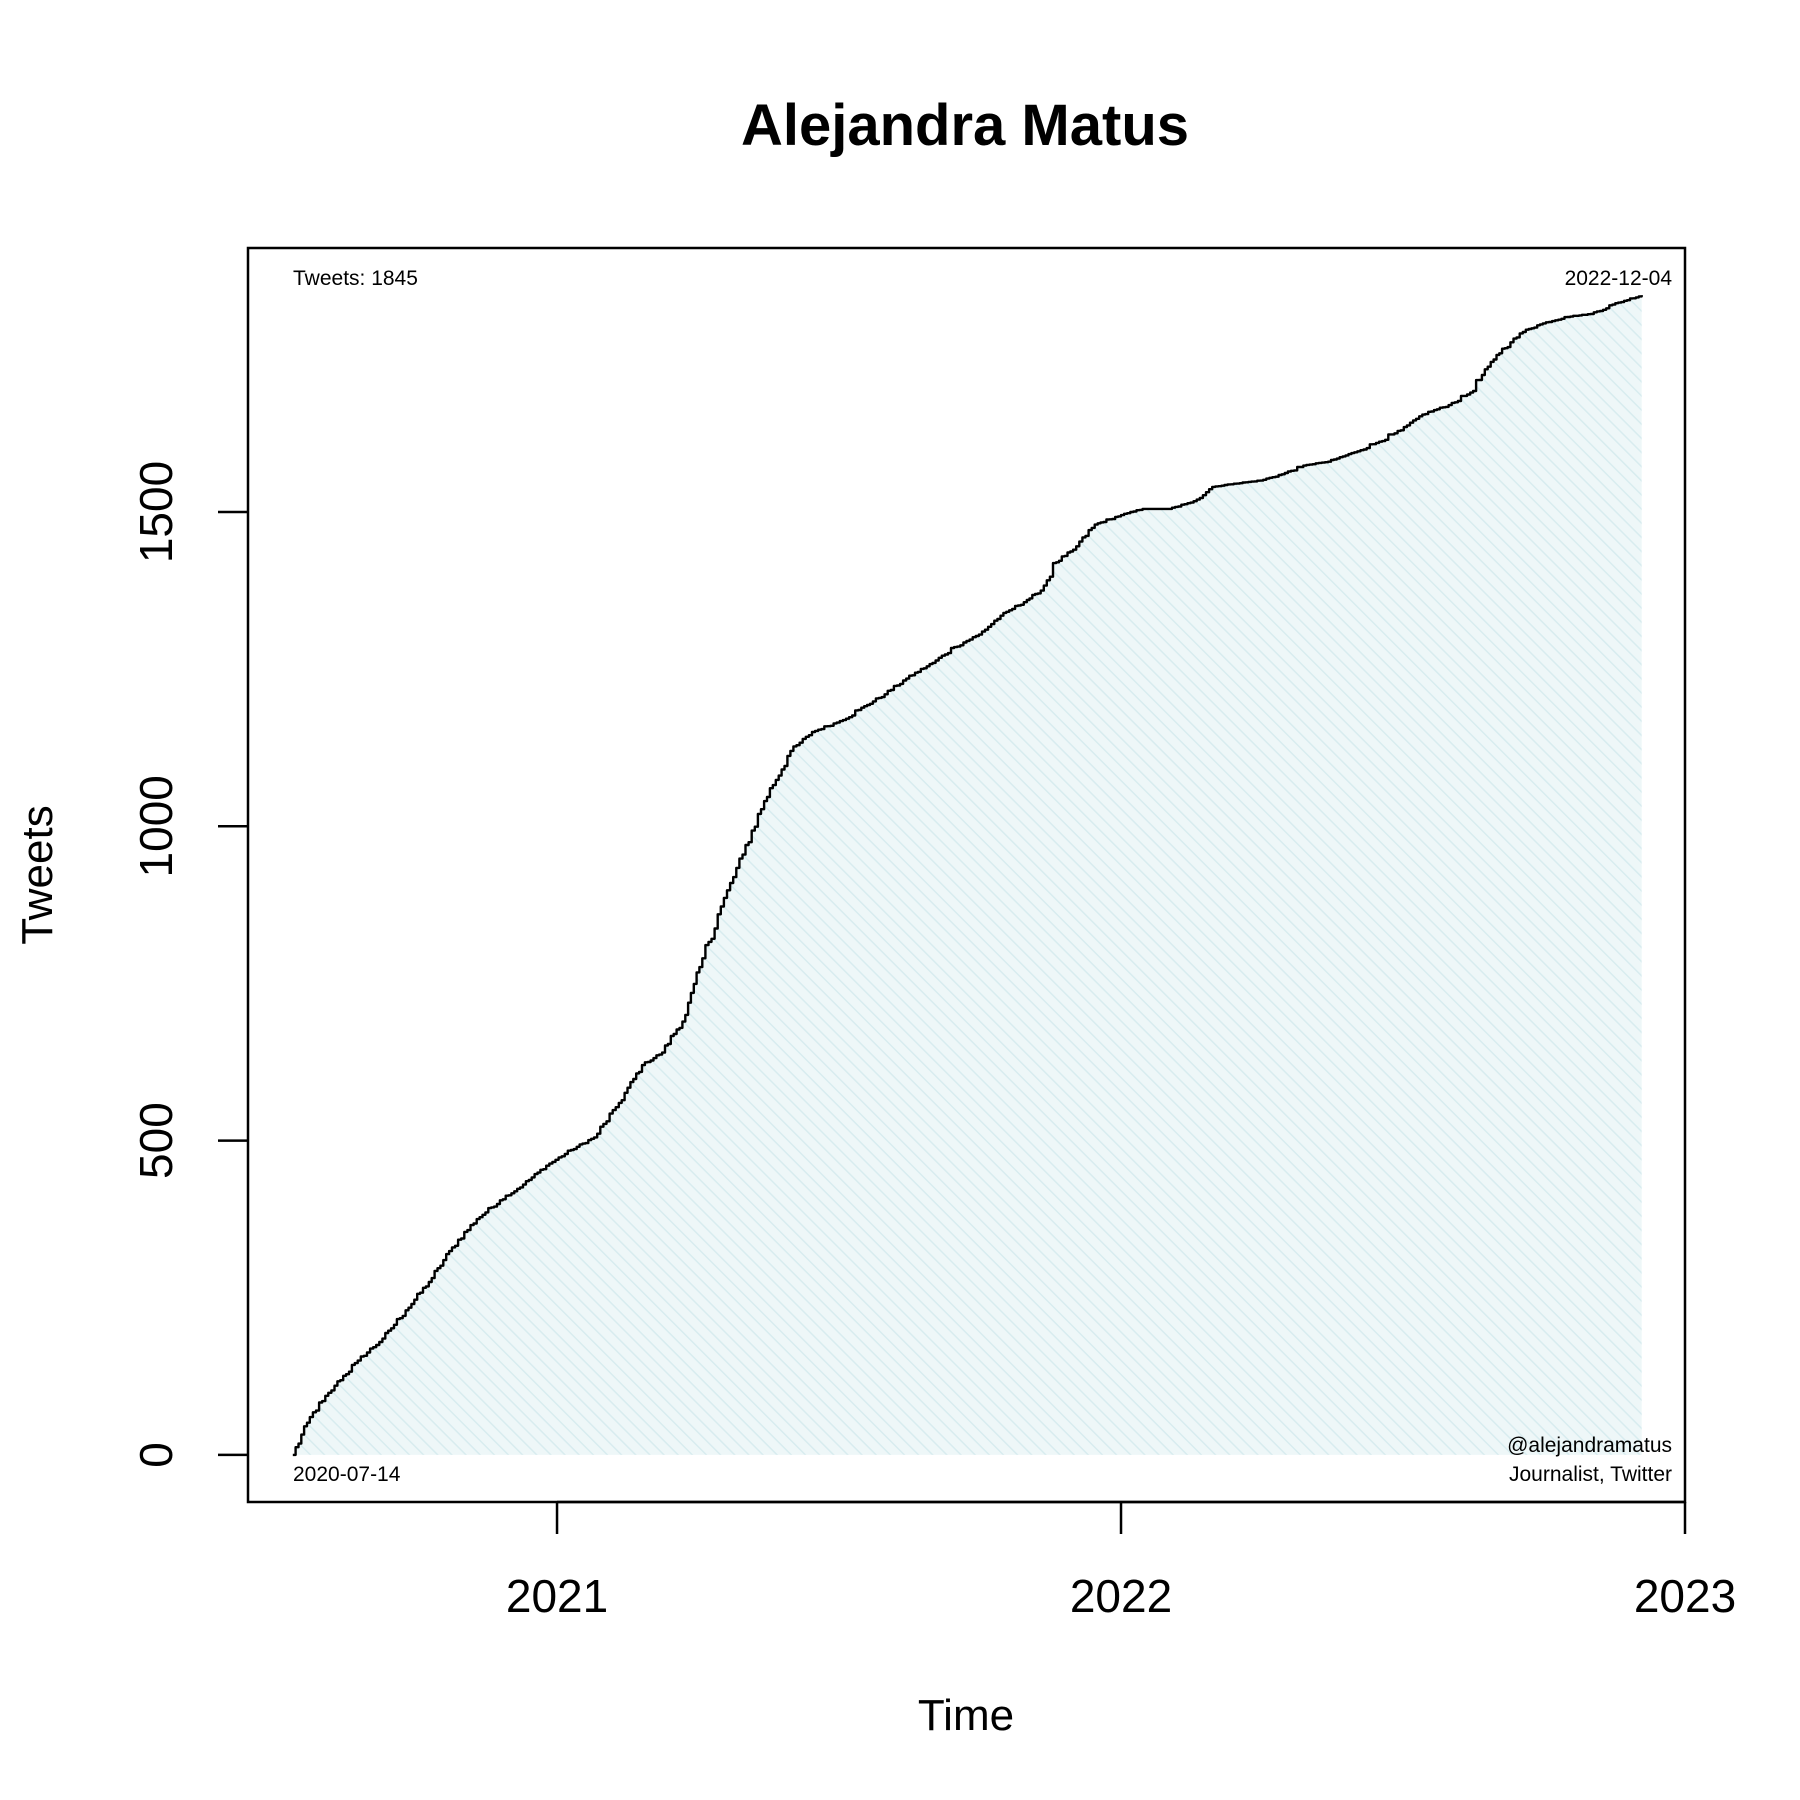 The width and height of the screenshot is (1800, 1800). Describe the element at coordinates (156, 826) in the screenshot. I see `y-tick-label: 1000` at that location.